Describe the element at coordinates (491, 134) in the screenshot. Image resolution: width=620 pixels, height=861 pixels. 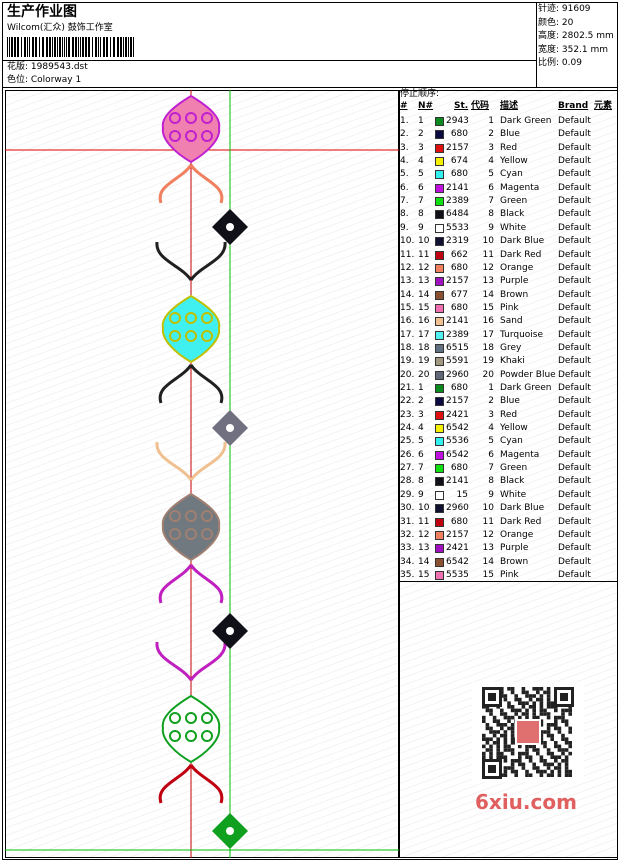
I see `row-code: 2` at that location.